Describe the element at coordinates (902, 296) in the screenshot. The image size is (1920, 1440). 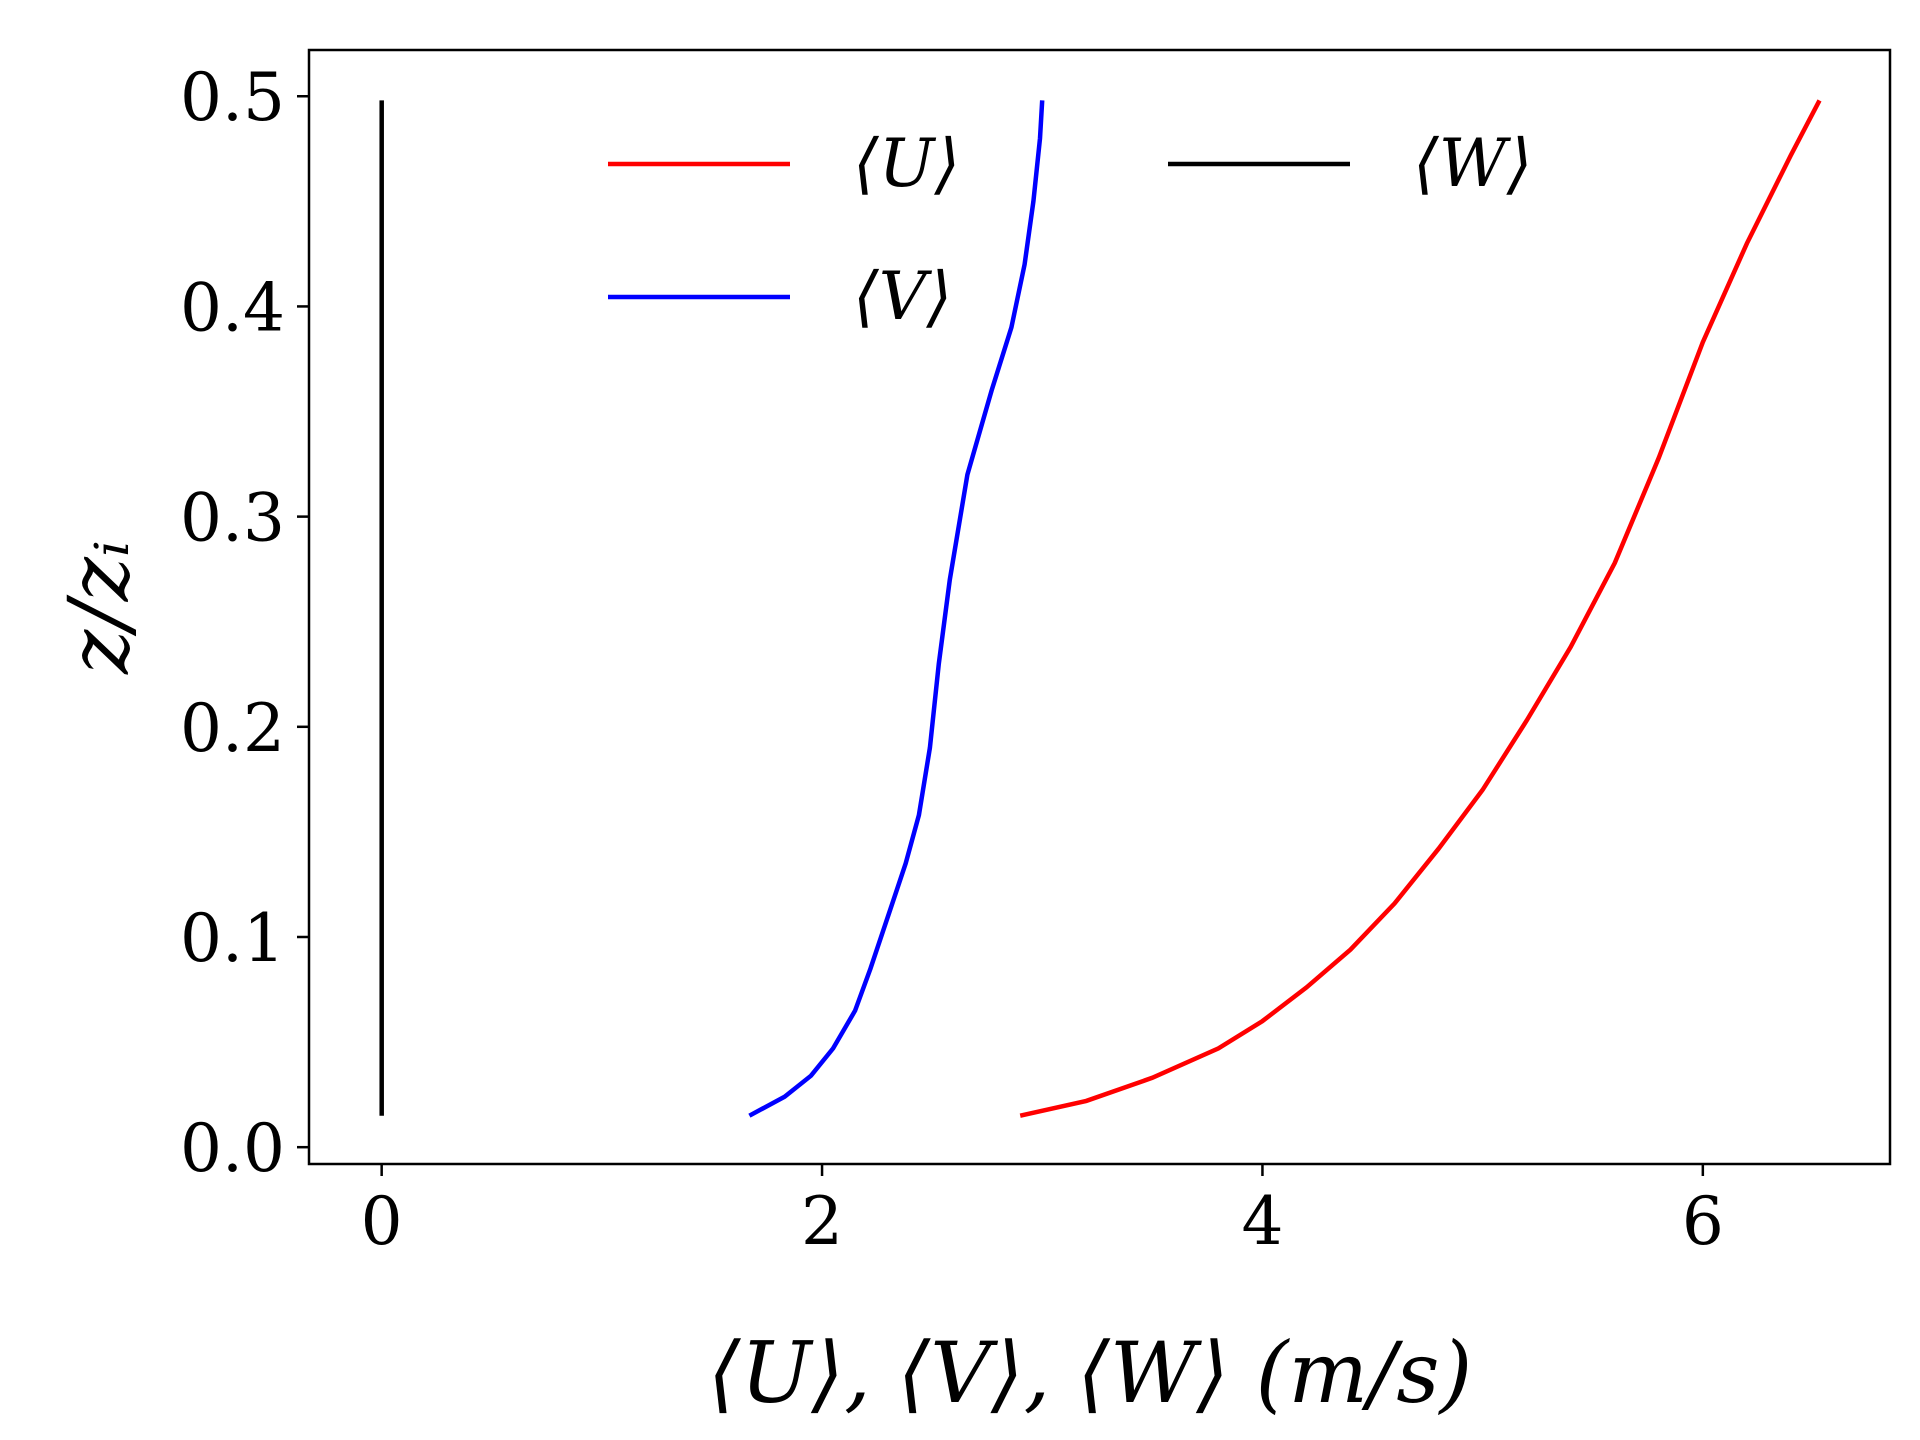
I see `legend-label-1: ⟨V⟩` at that location.